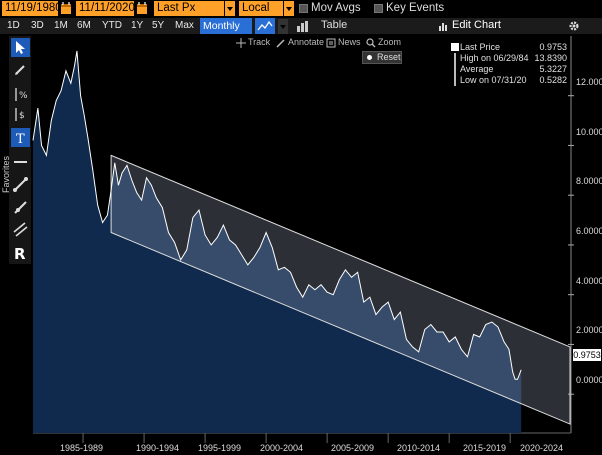 Image resolution: width=602 pixels, height=455 pixels. I want to click on legend-low: Low on 07/31/20 0.5282, so click(508, 80).